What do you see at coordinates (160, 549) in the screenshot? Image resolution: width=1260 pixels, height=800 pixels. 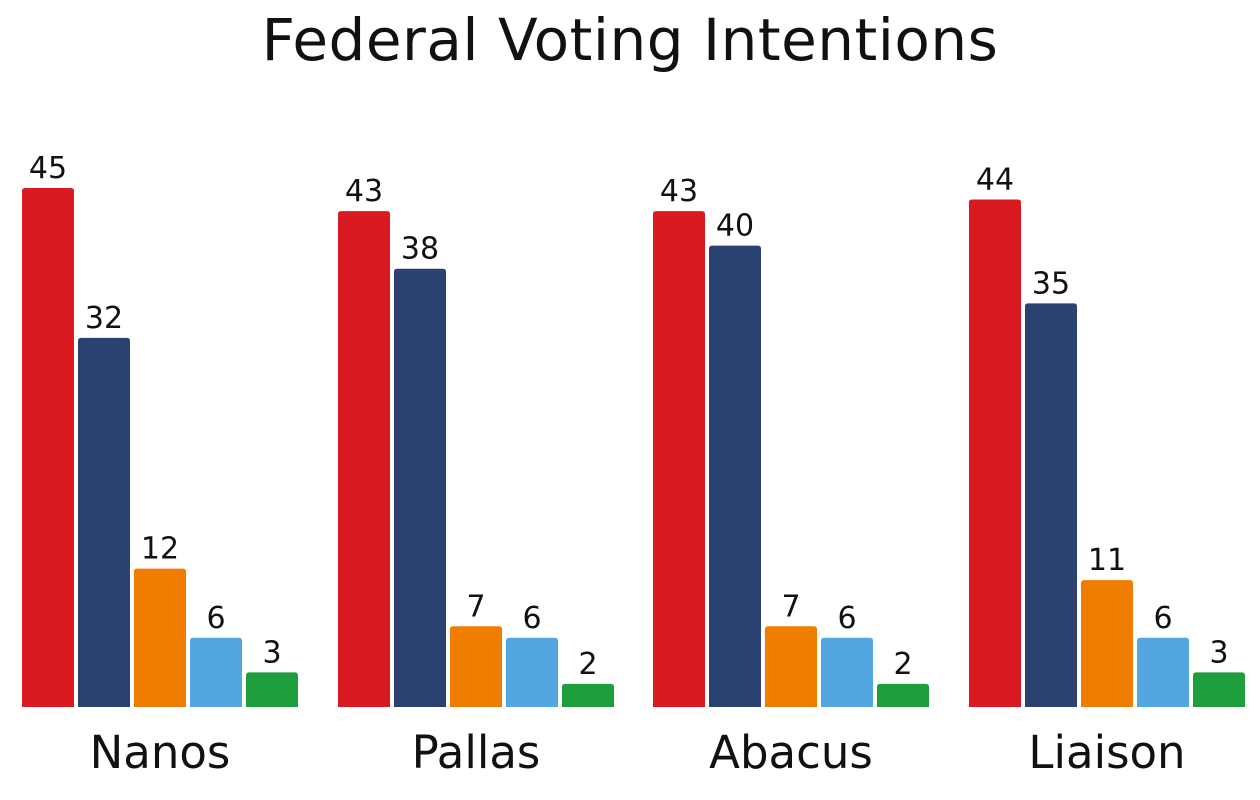 I see `value-label: 12` at bounding box center [160, 549].